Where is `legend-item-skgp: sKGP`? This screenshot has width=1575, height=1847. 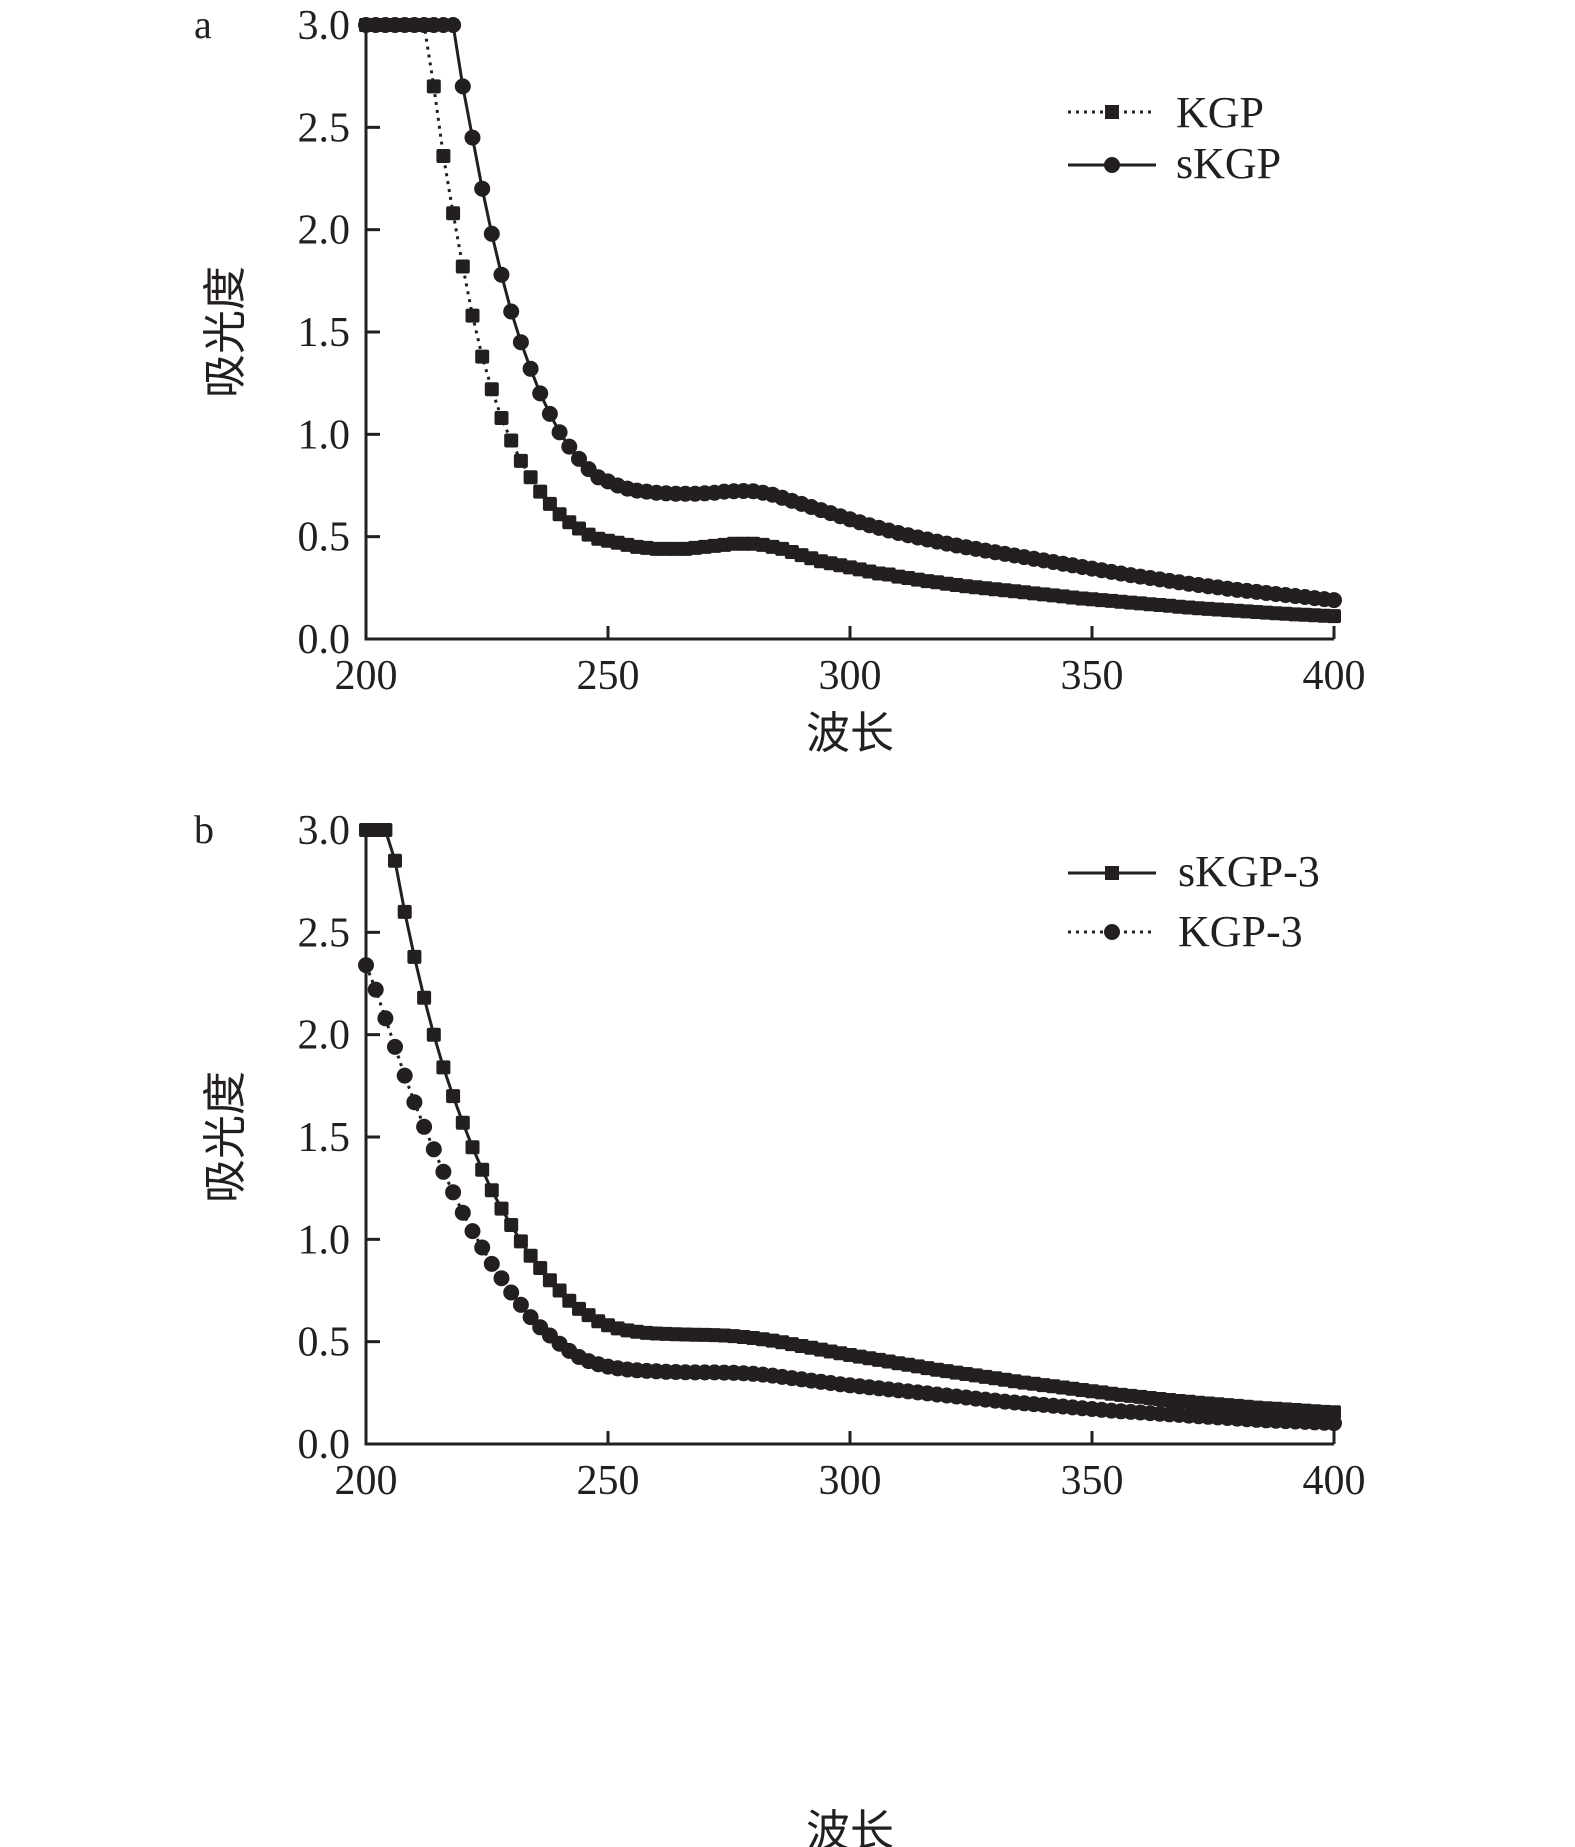
legend-item-skgp: sKGP is located at coordinates (1174, 163).